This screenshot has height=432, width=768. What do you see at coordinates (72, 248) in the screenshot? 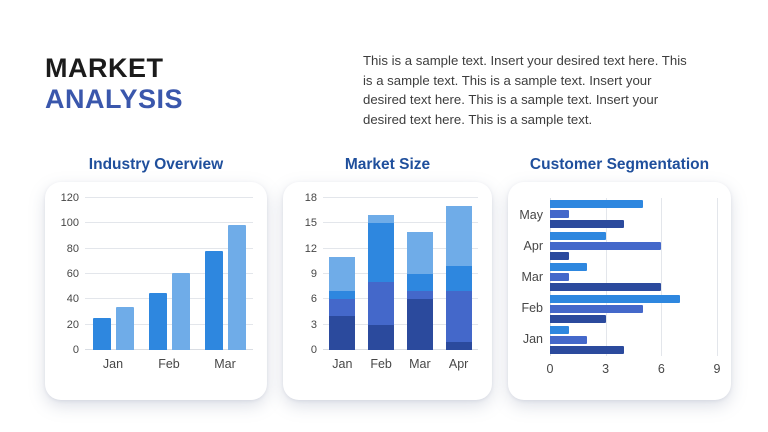
I see `y-tick-label: 80` at bounding box center [72, 248].